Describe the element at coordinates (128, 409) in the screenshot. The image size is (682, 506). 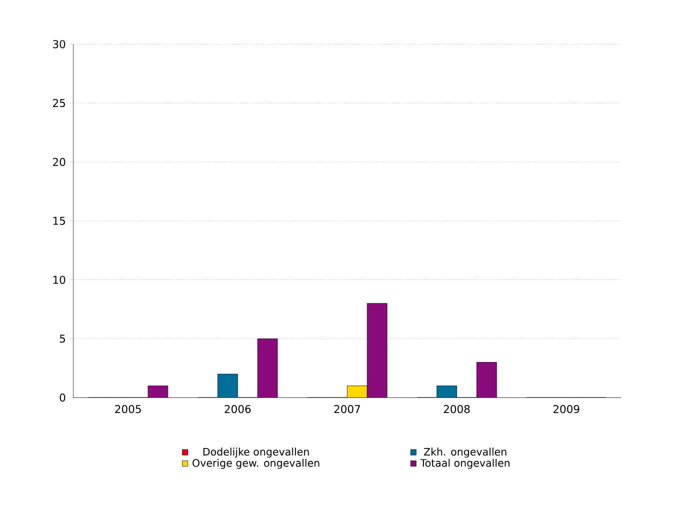
I see `x-tick-label: 2005` at that location.